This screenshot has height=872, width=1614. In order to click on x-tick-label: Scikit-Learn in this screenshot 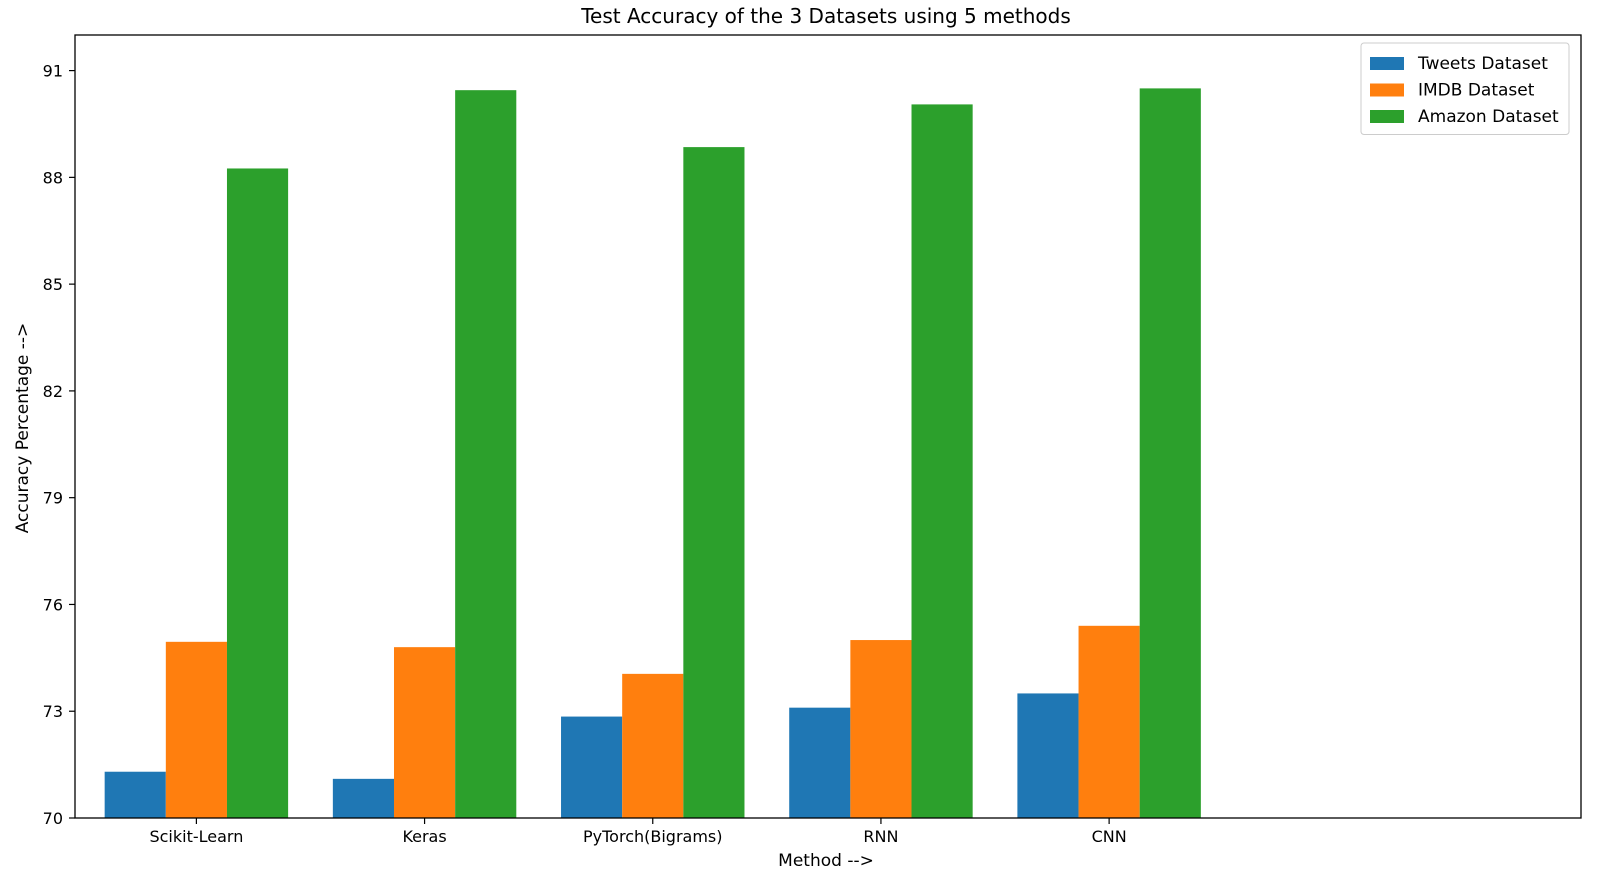, I will do `click(196, 836)`.